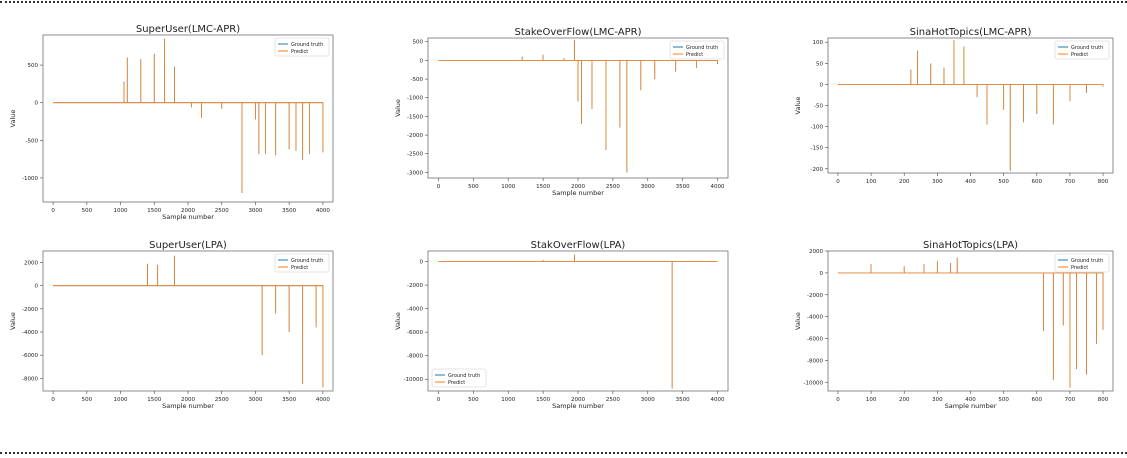  I want to click on y-tick-label: -1000, so click(415, 99).